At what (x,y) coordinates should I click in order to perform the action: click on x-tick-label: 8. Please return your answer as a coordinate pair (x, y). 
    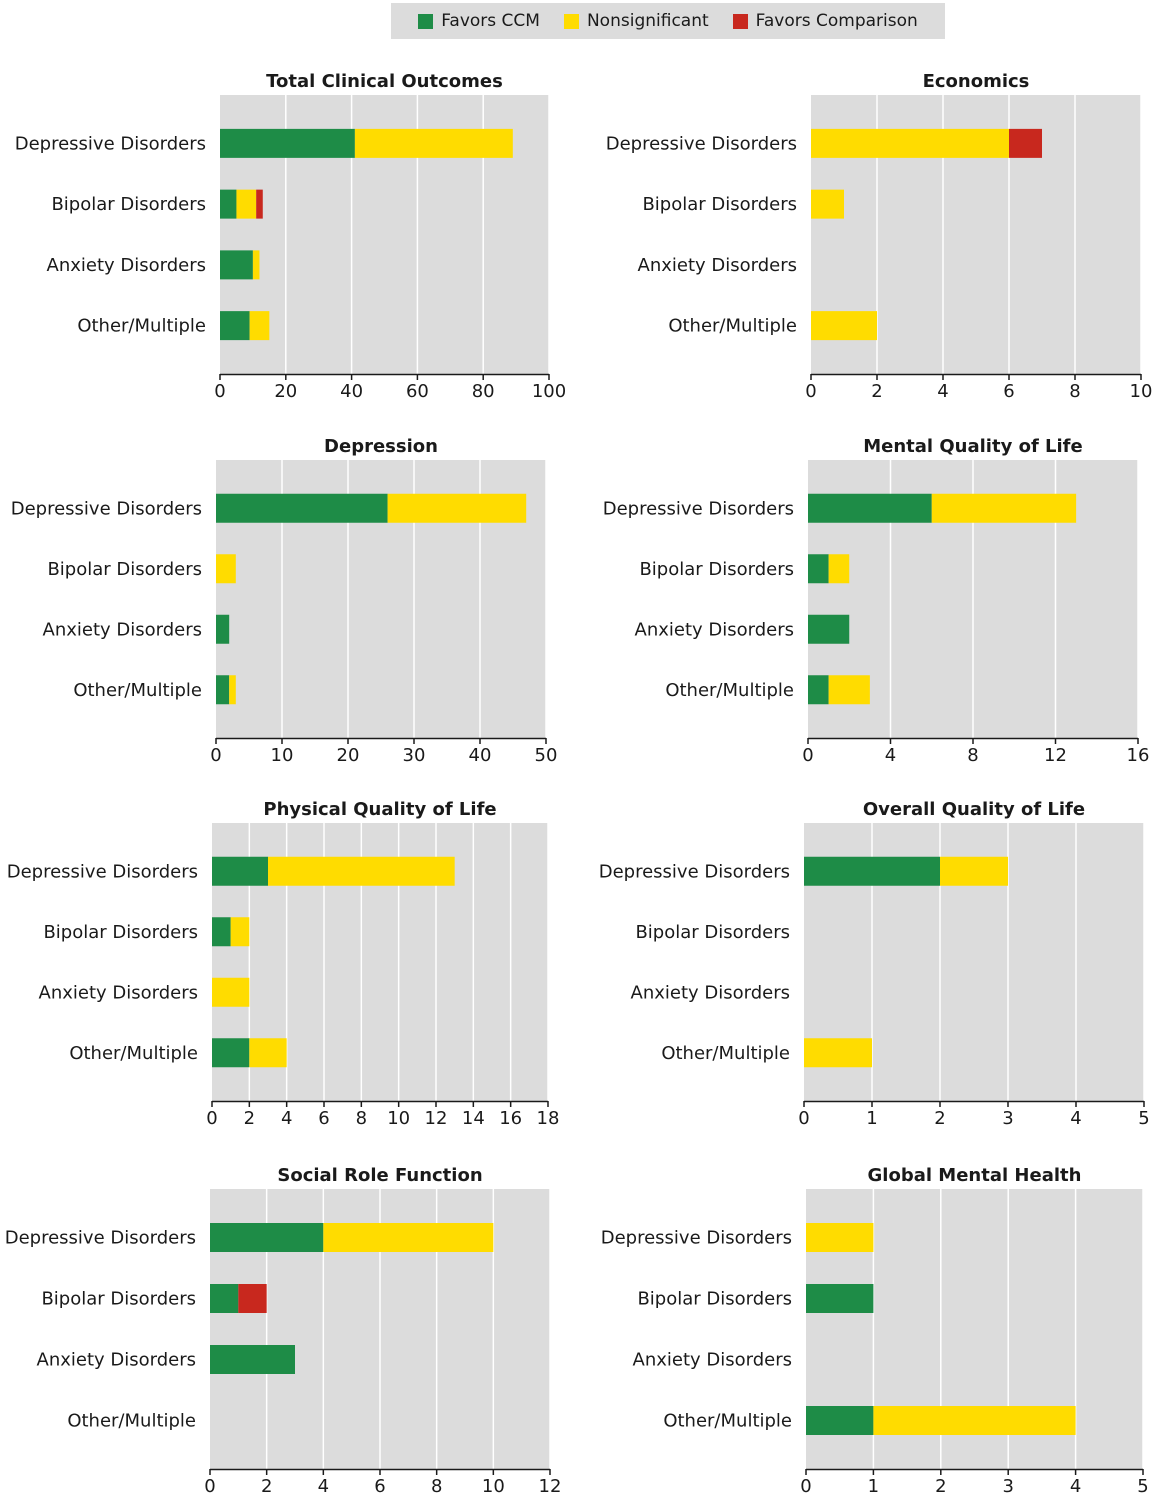
    Looking at the image, I should click on (972, 755).